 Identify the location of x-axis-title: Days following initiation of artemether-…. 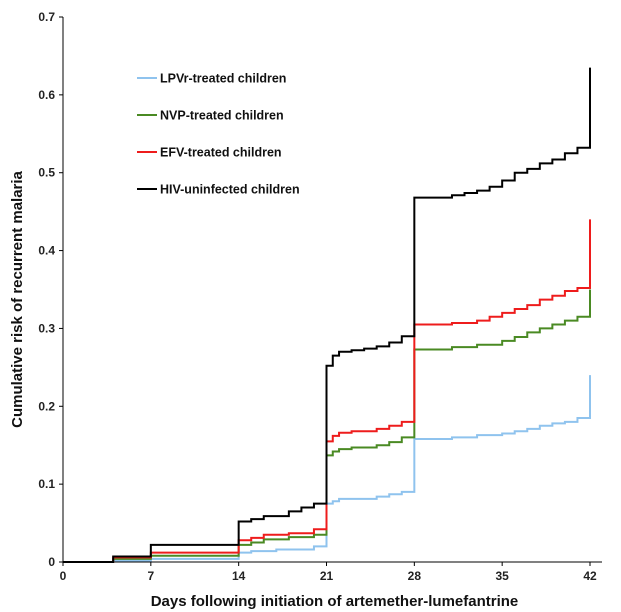
(335, 601).